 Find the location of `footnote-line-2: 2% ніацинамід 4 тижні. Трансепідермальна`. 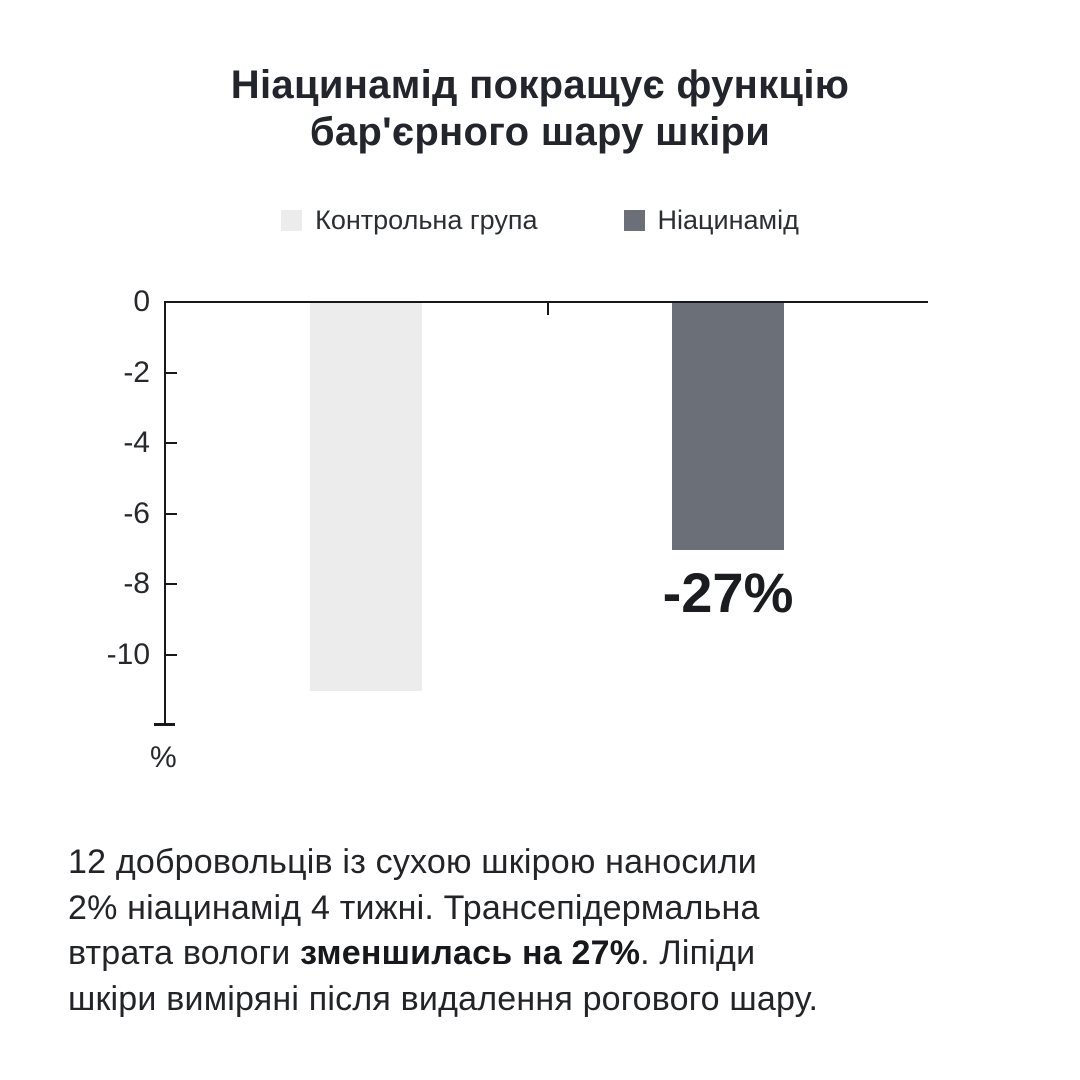

footnote-line-2: 2% ніацинамід 4 тижні. Трансепідермальна is located at coordinates (414, 907).